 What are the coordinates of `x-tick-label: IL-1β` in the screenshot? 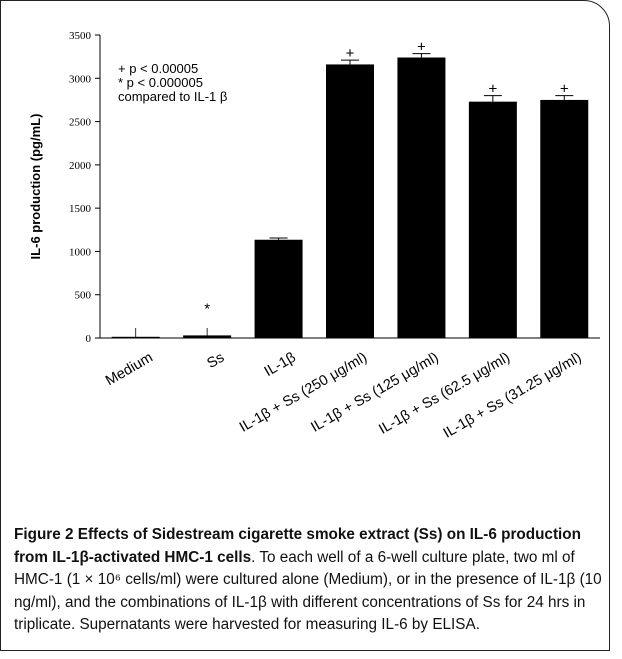 It's located at (280, 365).